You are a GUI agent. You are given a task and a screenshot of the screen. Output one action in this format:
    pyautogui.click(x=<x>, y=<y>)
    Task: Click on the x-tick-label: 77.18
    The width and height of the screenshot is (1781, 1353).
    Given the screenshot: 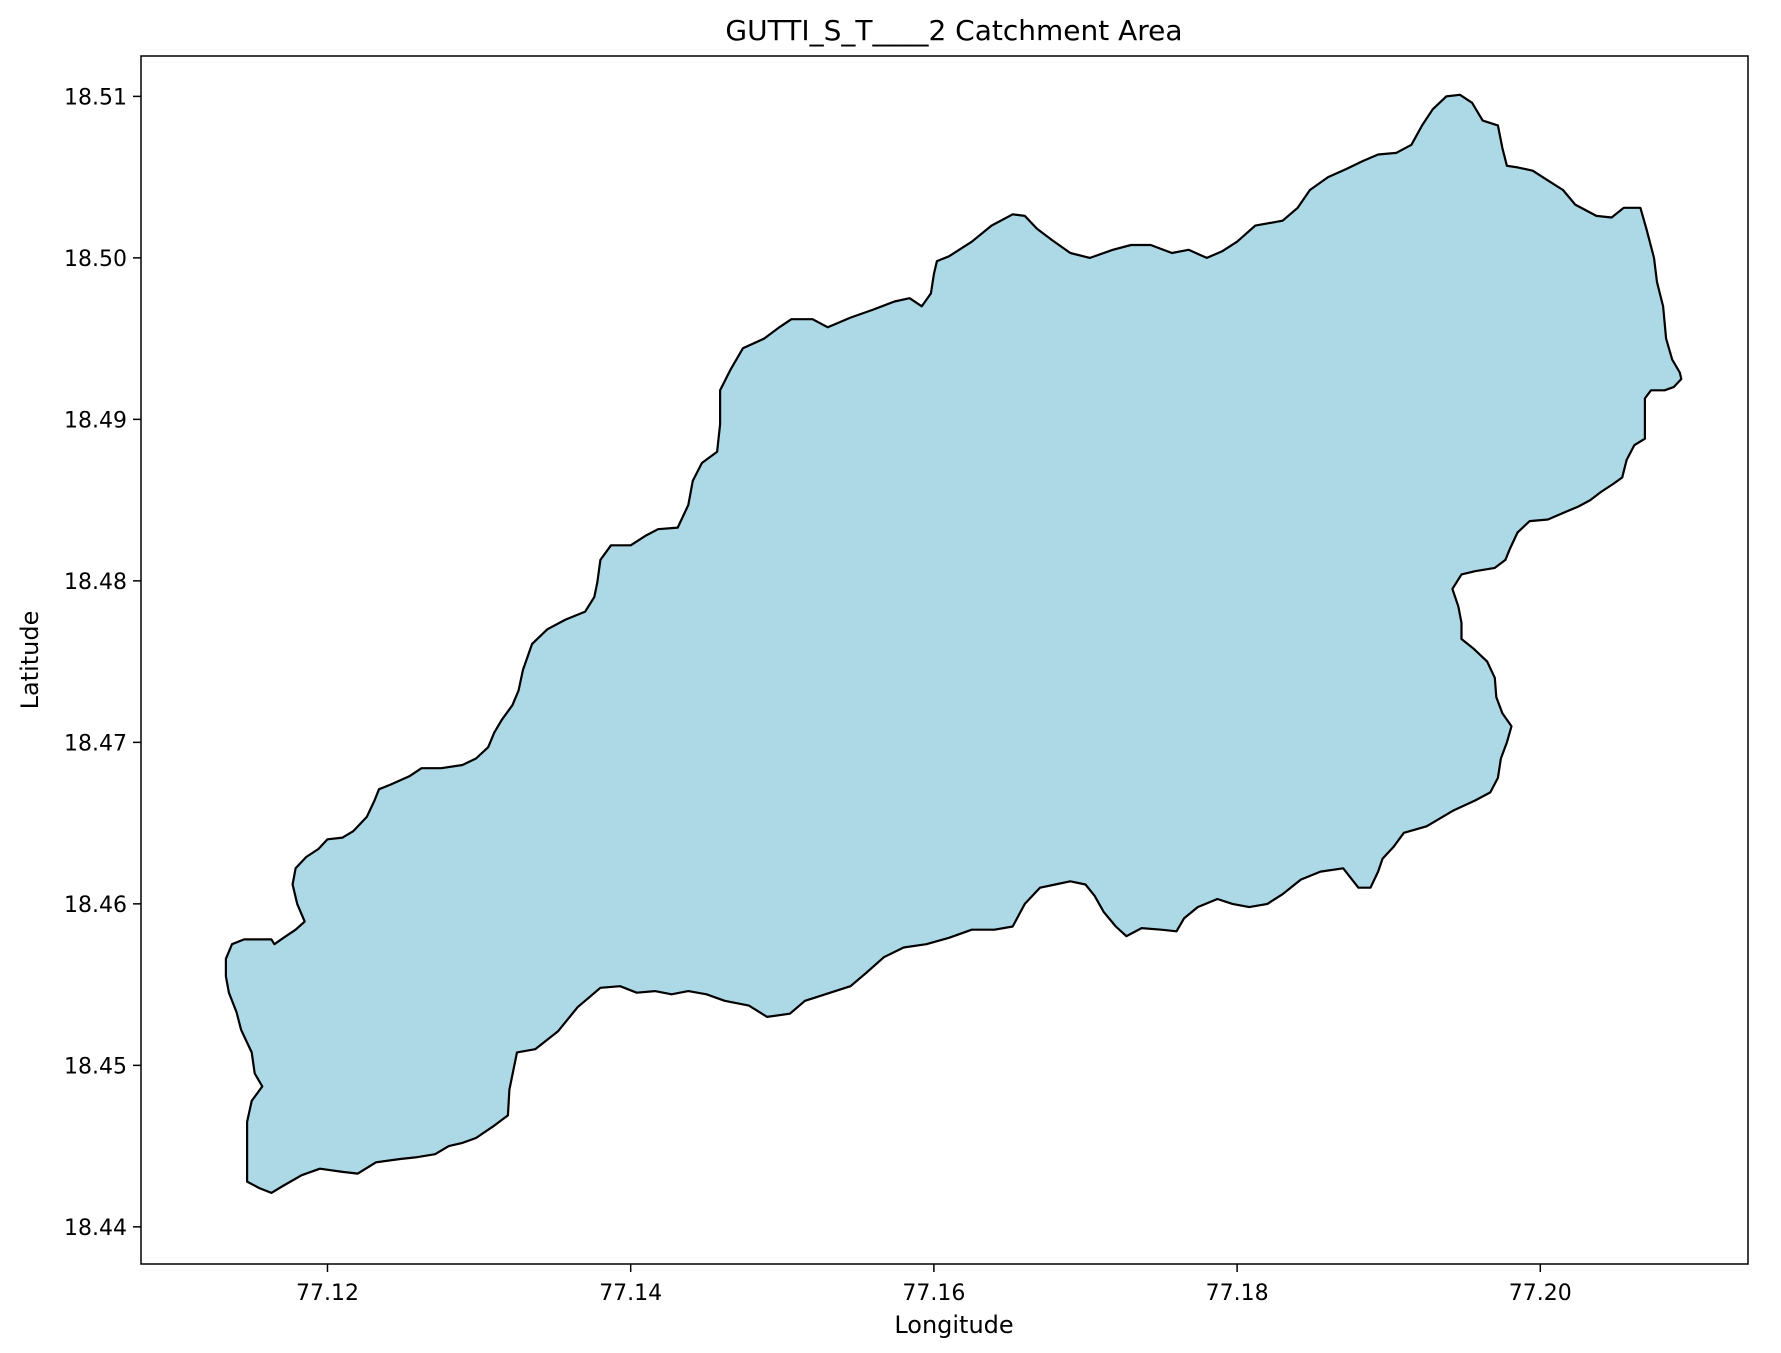 What is the action you would take?
    pyautogui.click(x=1237, y=1293)
    